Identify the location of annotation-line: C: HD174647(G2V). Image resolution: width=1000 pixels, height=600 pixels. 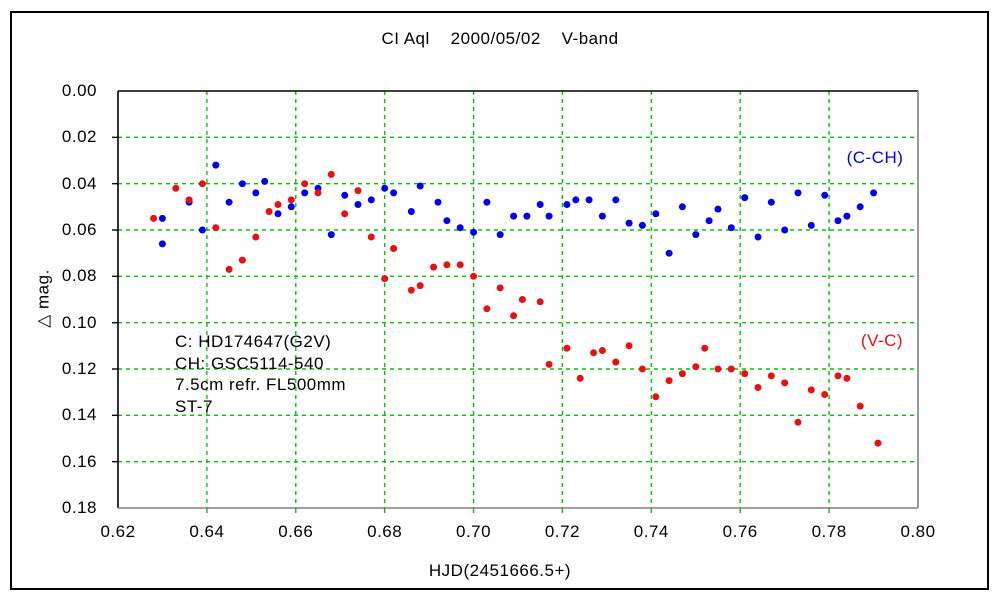
(253, 341).